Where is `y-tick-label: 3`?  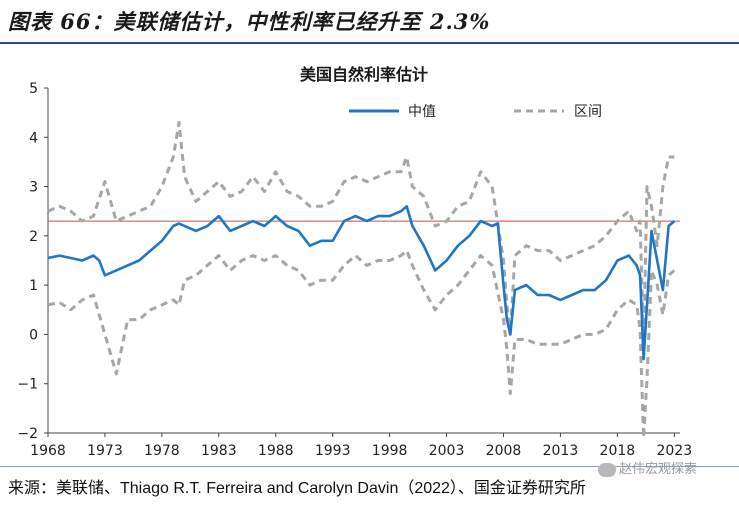
y-tick-label: 3 is located at coordinates (33, 188).